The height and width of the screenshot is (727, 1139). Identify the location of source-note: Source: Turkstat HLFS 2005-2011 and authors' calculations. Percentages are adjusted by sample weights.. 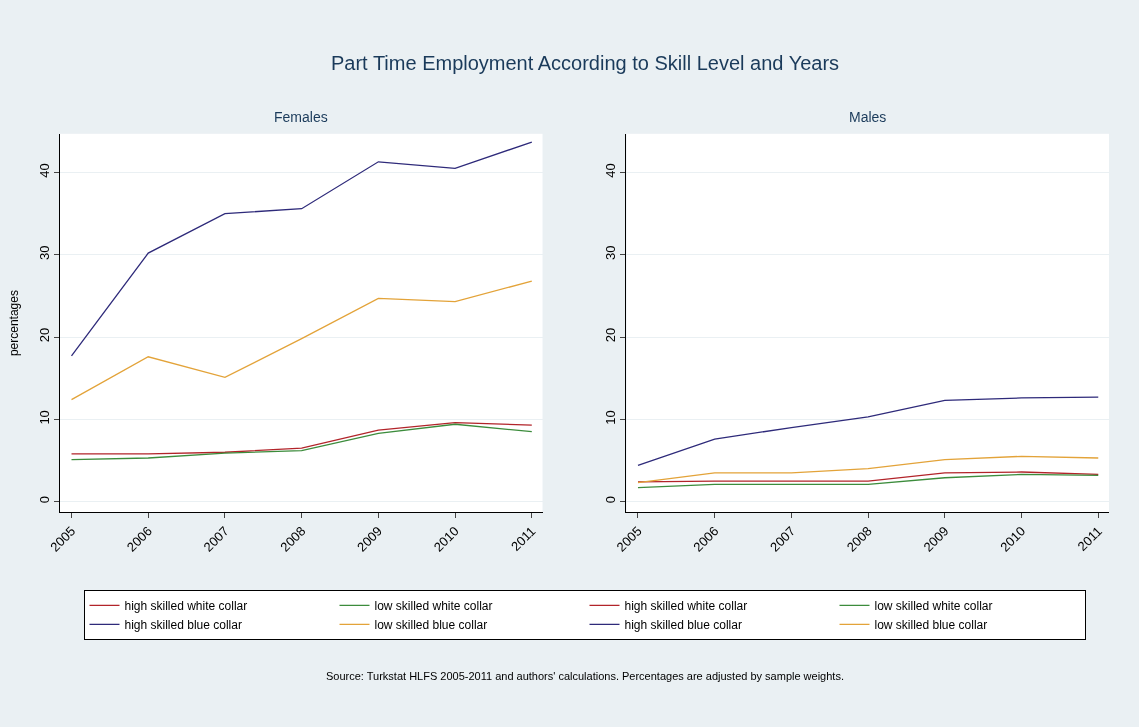
(585, 676).